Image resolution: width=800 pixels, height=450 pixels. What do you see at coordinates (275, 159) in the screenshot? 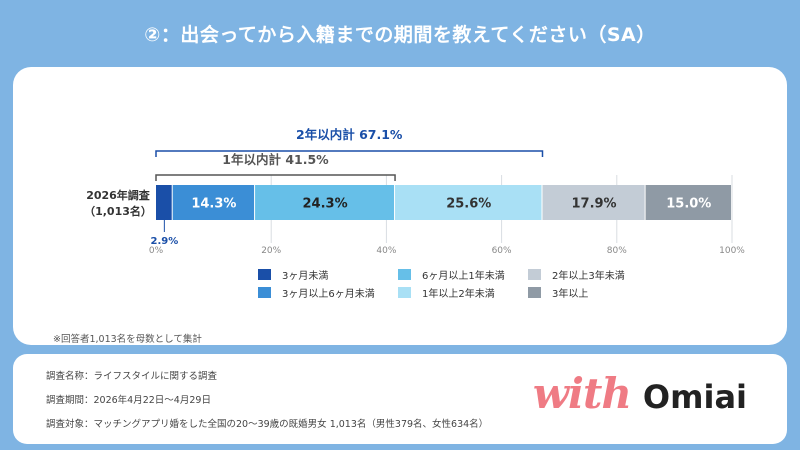
I see `bracket-label: 1年以内計 41.5%` at bounding box center [275, 159].